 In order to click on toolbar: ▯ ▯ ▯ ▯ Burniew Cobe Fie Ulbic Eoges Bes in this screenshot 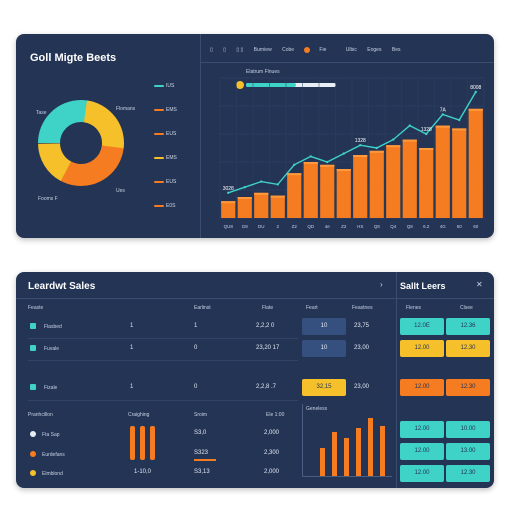, I will do `click(309, 50)`.